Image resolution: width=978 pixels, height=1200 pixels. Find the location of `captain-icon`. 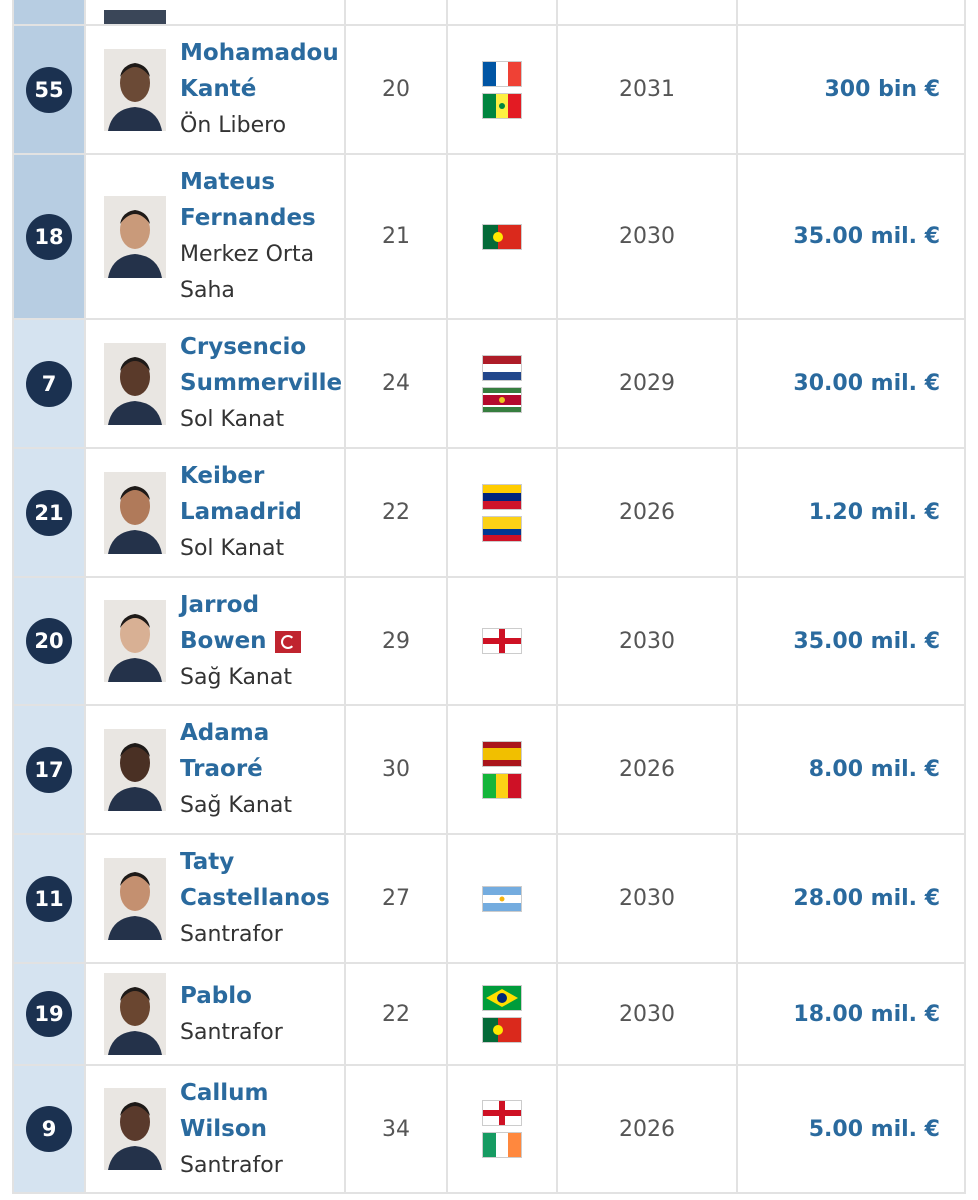

captain-icon is located at coordinates (287, 641).